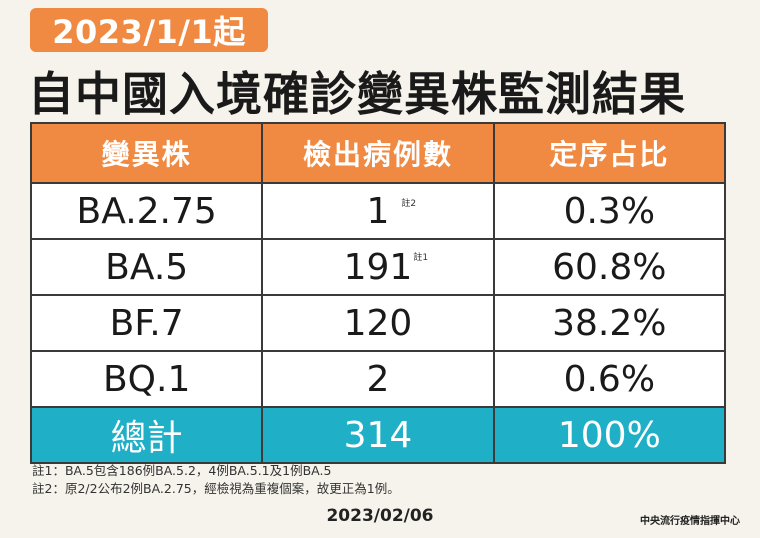  I want to click on cases-cell: 191 註1, so click(376, 267).